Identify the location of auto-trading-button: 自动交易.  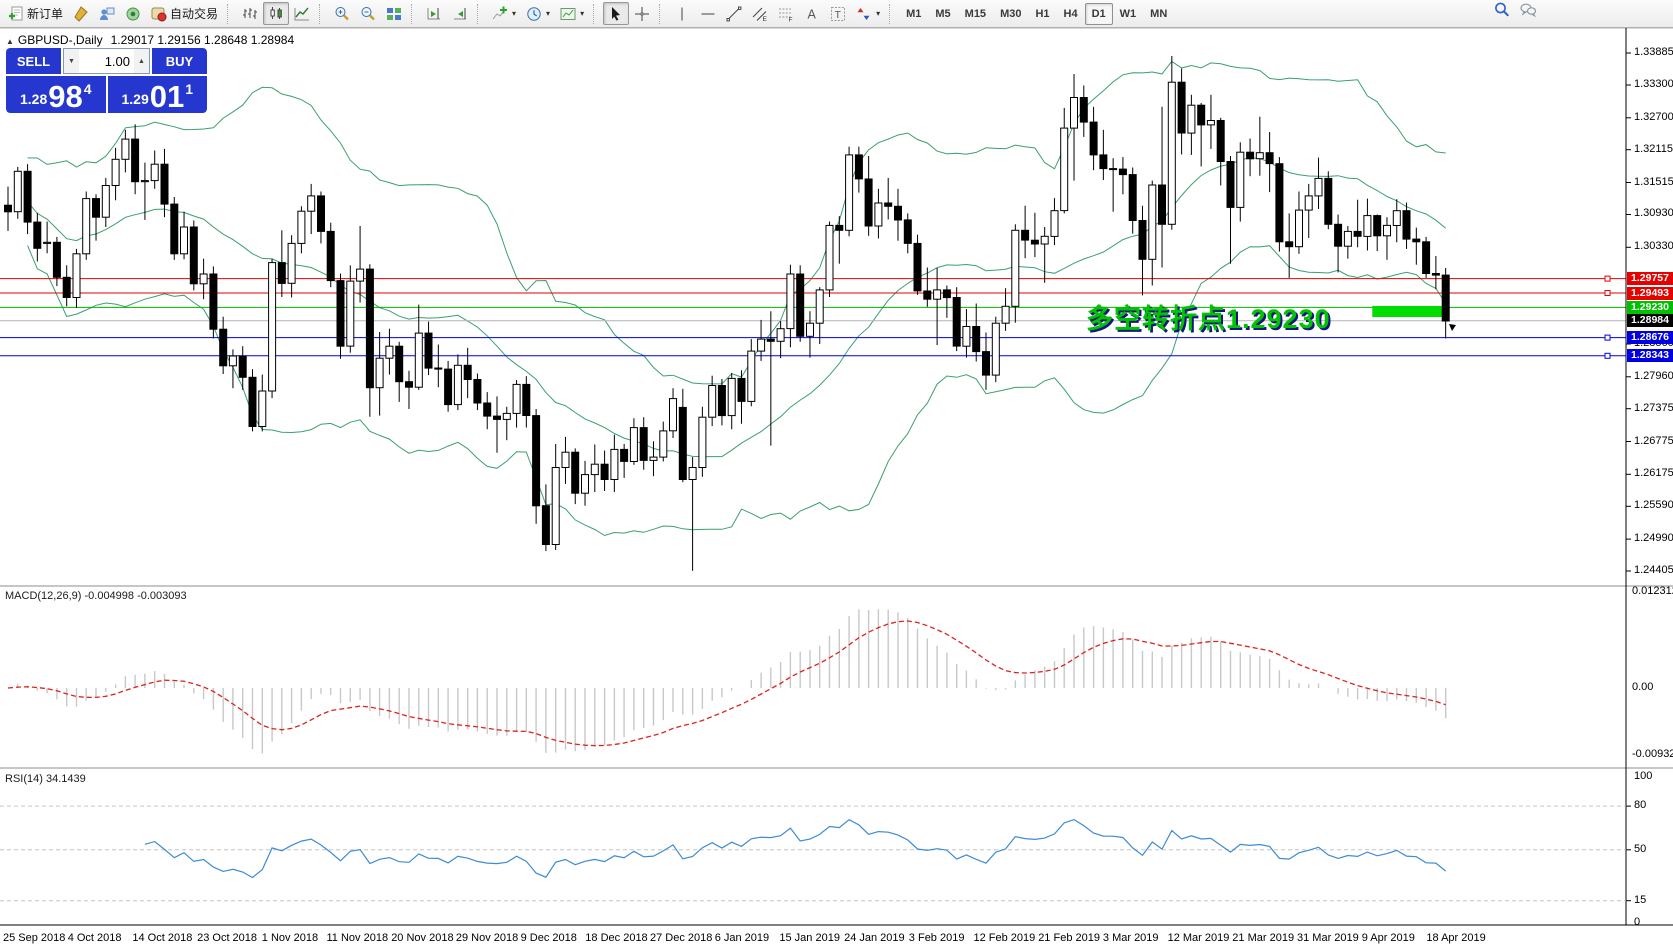
(184, 13).